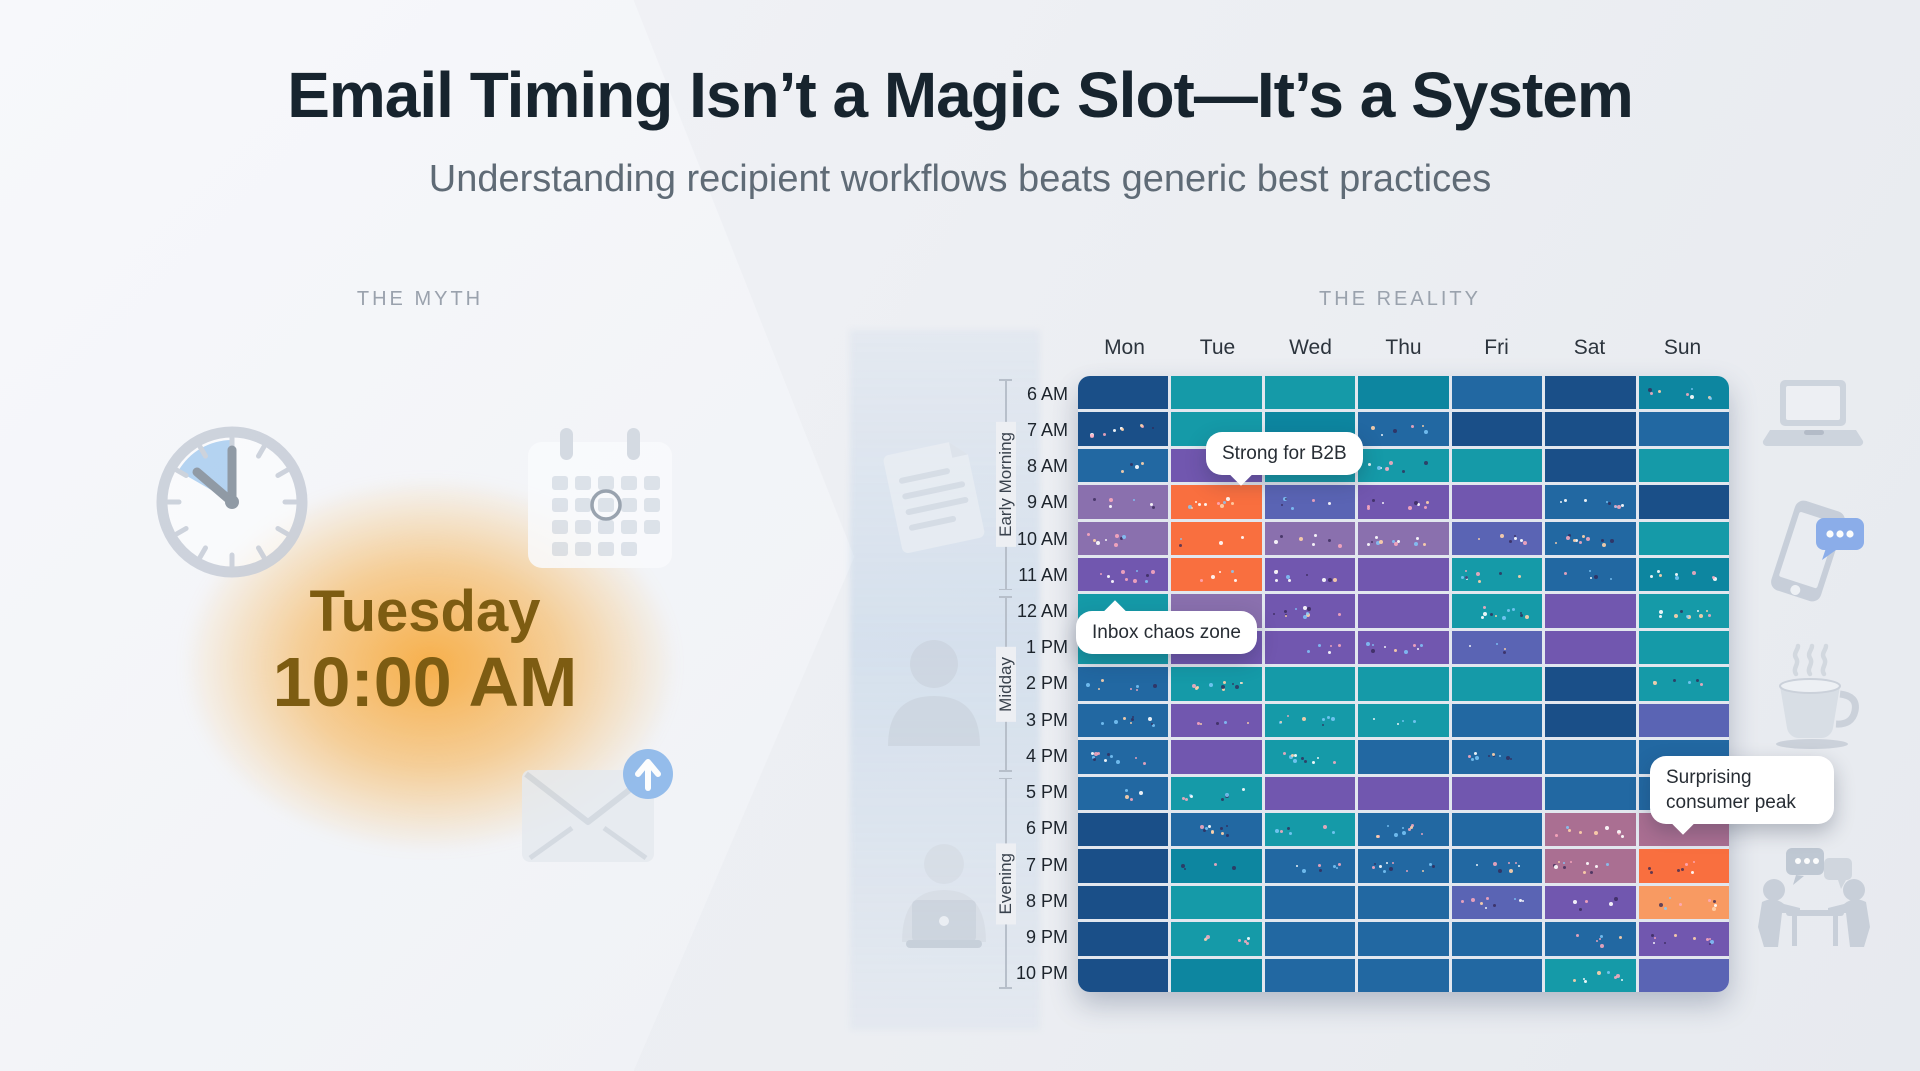 Image resolution: width=1920 pixels, height=1071 pixels. I want to click on heatmap-cell-sat-3pm, so click(1590, 720).